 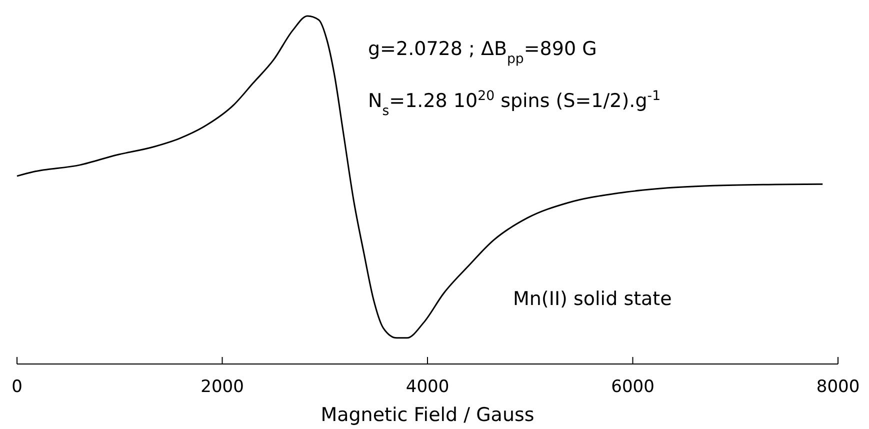 What do you see at coordinates (482, 52) in the screenshot?
I see `annotation: g=2.0728 ; ΔB$_{pp}$=890 G` at bounding box center [482, 52].